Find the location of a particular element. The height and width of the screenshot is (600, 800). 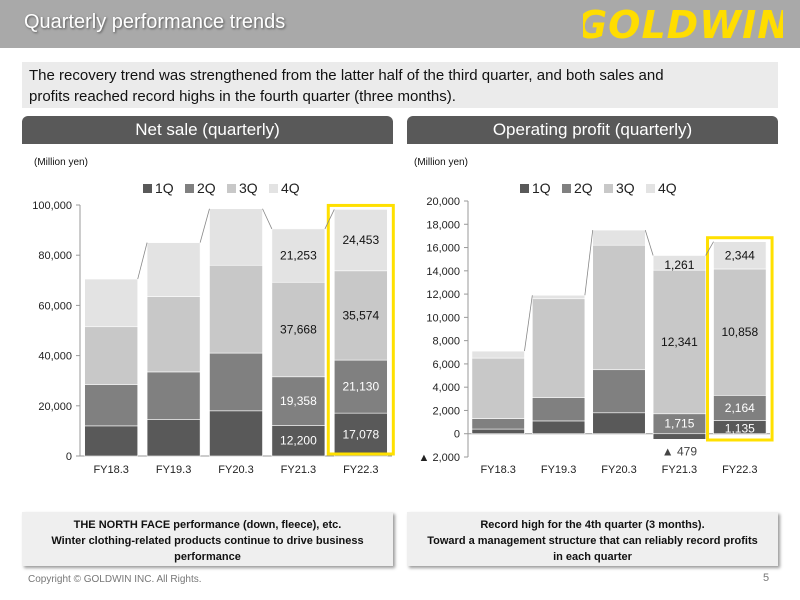

data-label: 1,715 is located at coordinates (679, 424).